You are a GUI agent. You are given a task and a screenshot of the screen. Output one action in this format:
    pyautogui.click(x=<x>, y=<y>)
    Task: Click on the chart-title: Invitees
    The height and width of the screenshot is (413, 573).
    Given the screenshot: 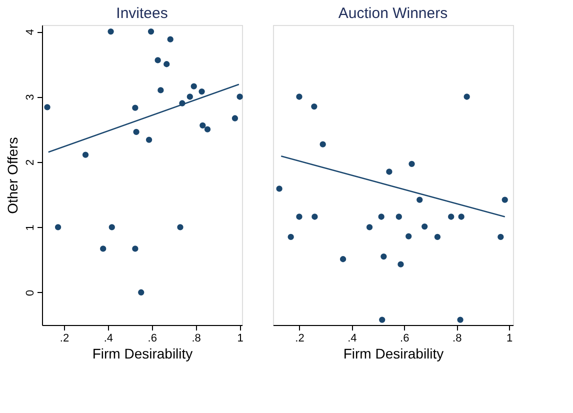 What is the action you would take?
    pyautogui.click(x=142, y=13)
    